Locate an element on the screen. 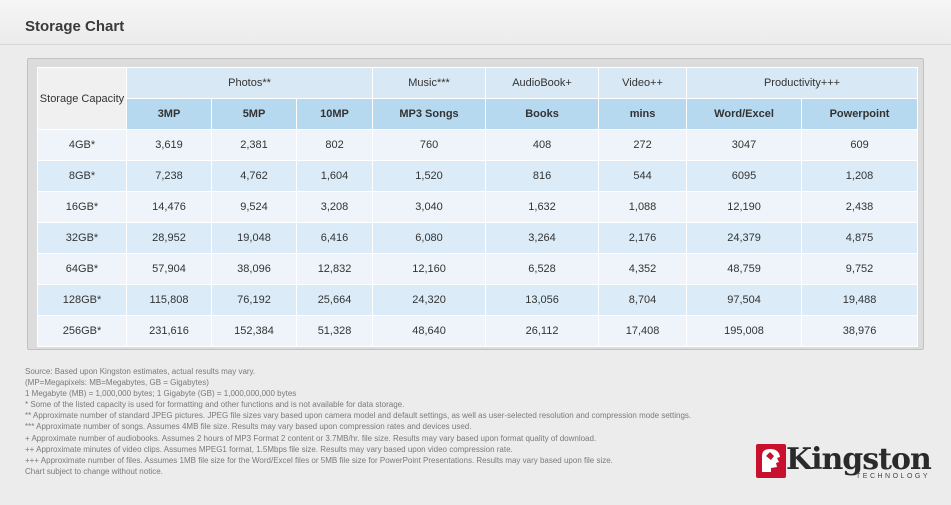 Image resolution: width=951 pixels, height=505 pixels. value-cell: 6,416 is located at coordinates (334, 238).